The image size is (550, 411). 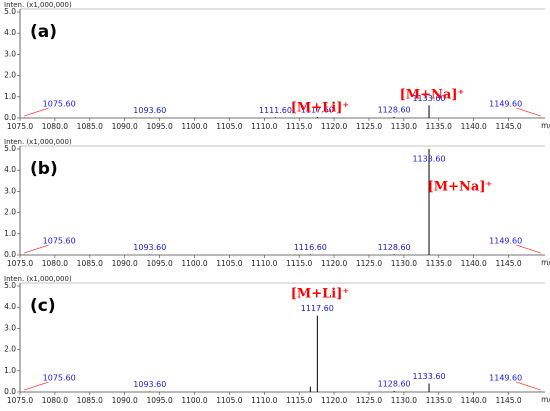 I want to click on annotation: [M+Li]⁺, so click(x=320, y=108).